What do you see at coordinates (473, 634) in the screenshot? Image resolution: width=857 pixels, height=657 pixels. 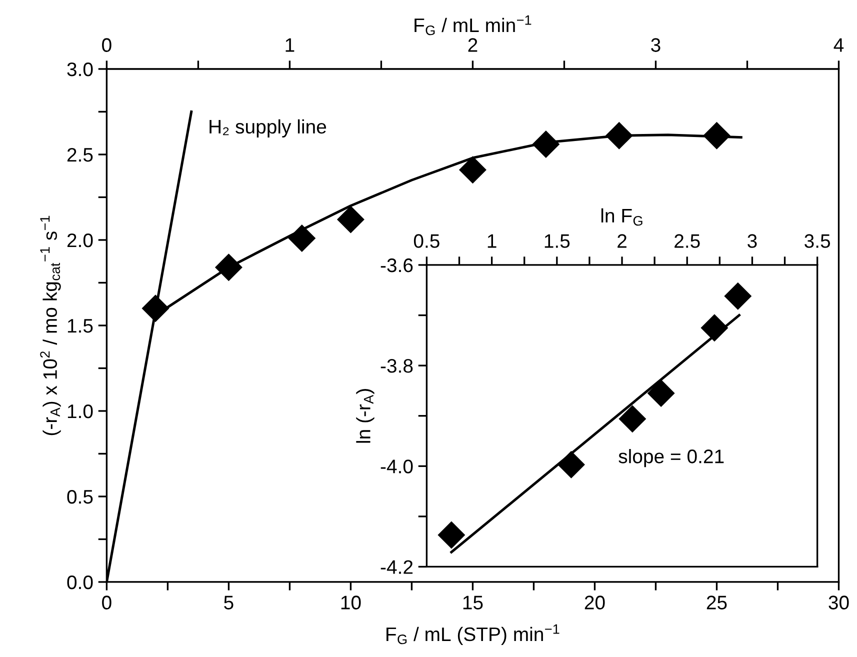 I see `x-axis-title: F$_{G}$ / mL (STP) min$^{−1}$` at bounding box center [473, 634].